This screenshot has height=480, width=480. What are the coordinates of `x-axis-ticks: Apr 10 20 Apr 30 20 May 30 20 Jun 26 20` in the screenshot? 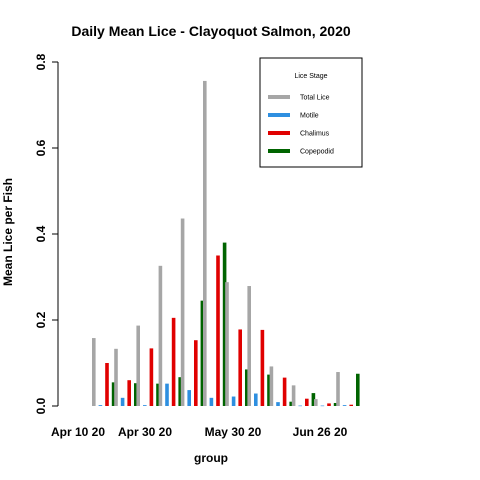 It's located at (199, 432).